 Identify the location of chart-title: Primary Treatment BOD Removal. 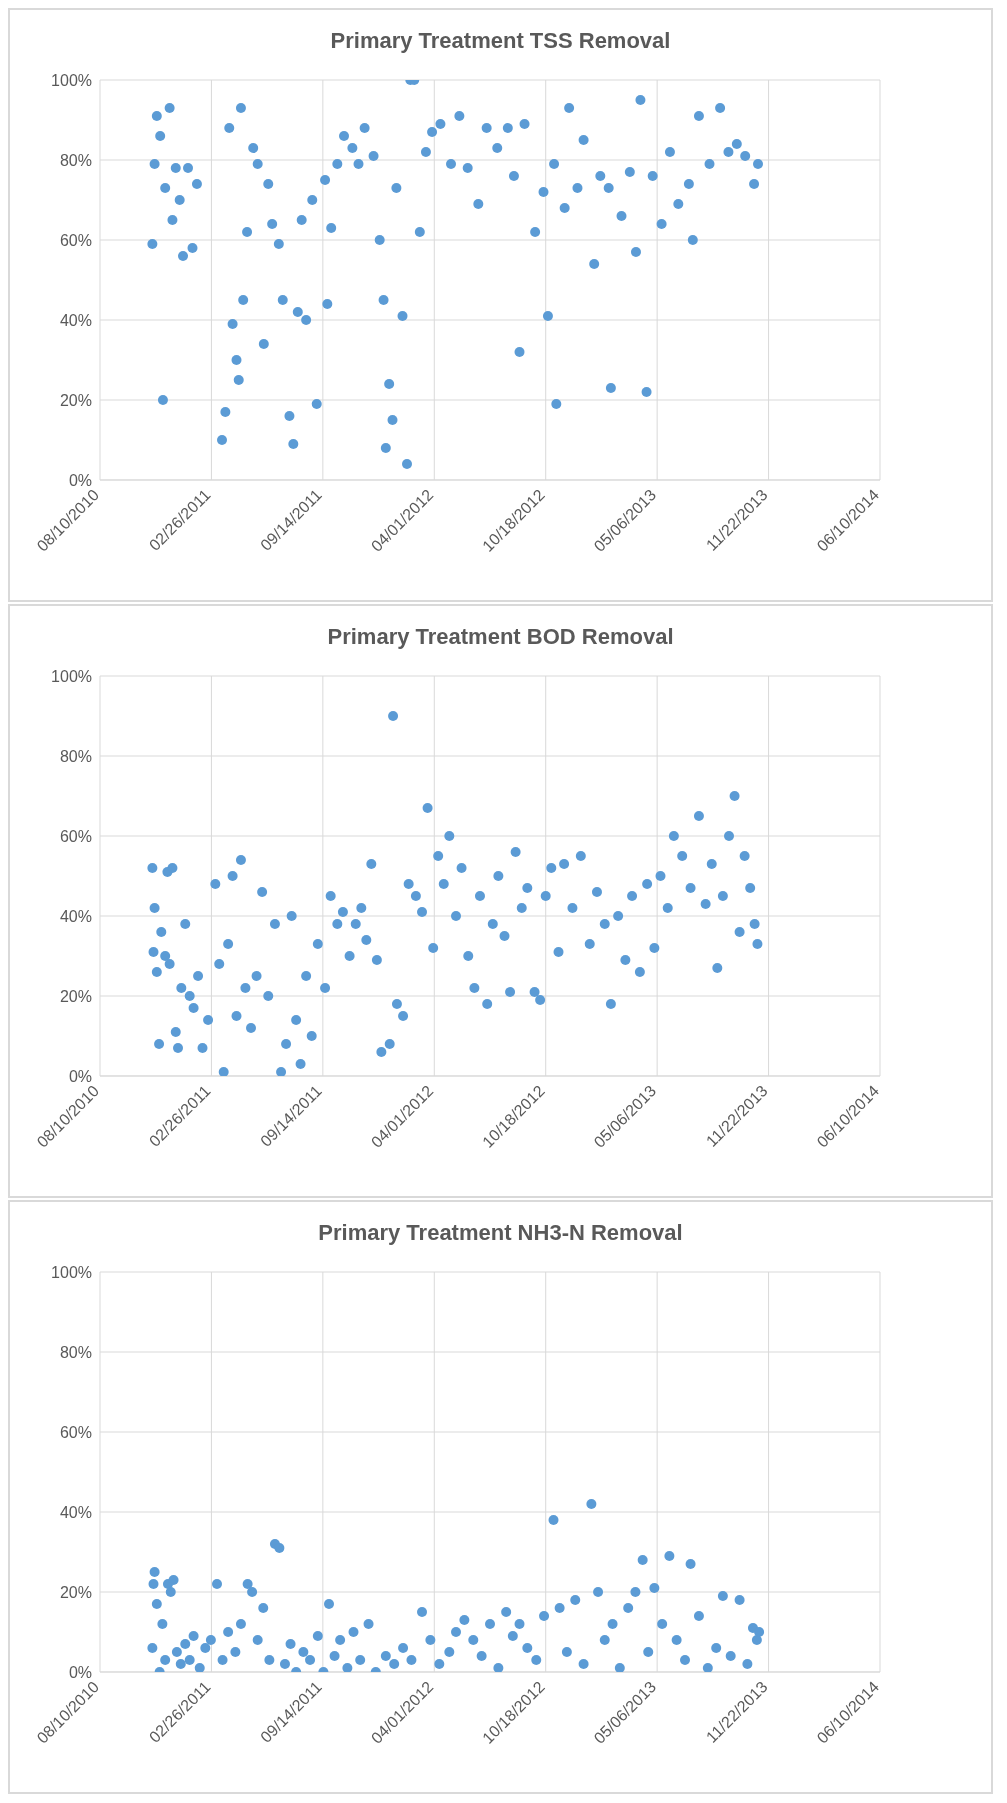
(500, 637).